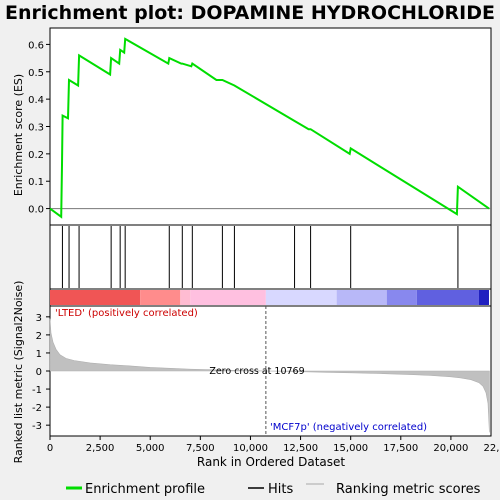 This screenshot has height=504, width=500. Describe the element at coordinates (37, 426) in the screenshot. I see `metric-y-tick-label: -3` at that location.